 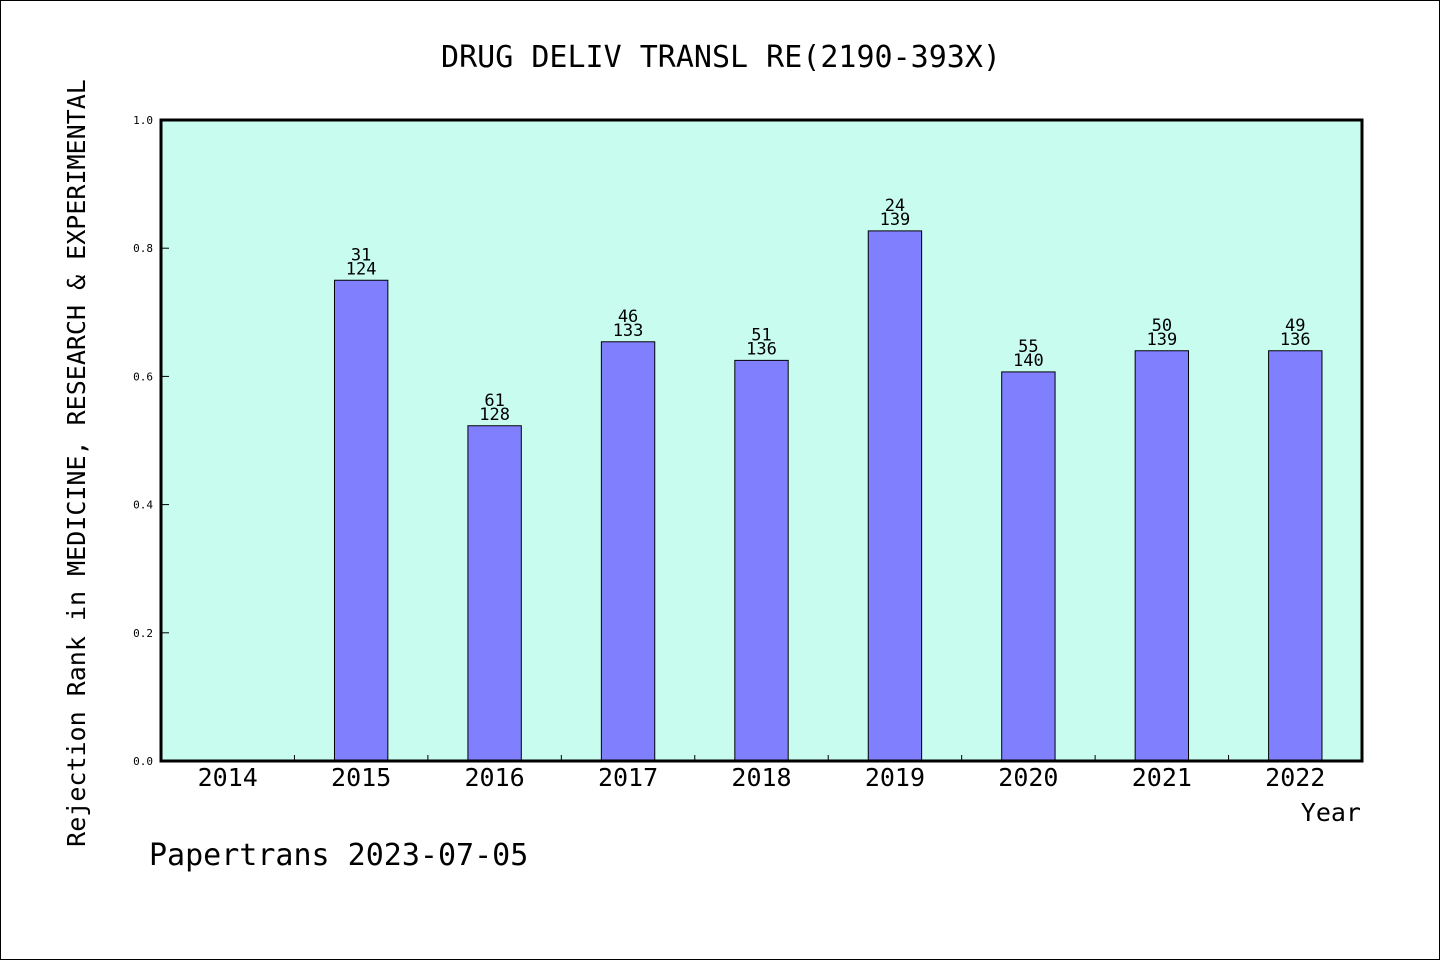 What do you see at coordinates (494, 415) in the screenshot?
I see `bar-total-label: 128` at bounding box center [494, 415].